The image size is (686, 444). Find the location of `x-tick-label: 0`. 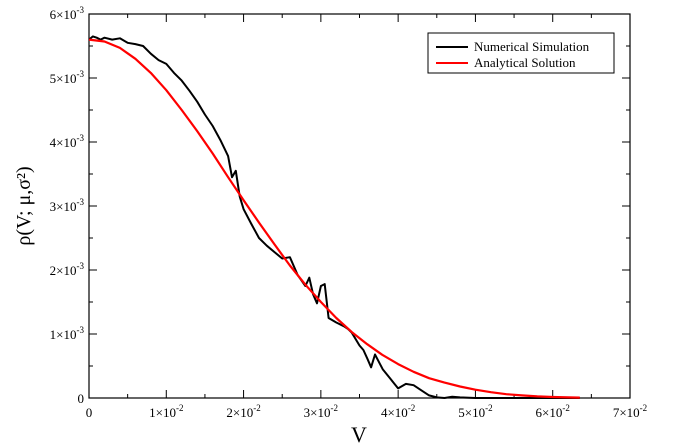

x-tick-label: 0 is located at coordinates (89, 412).